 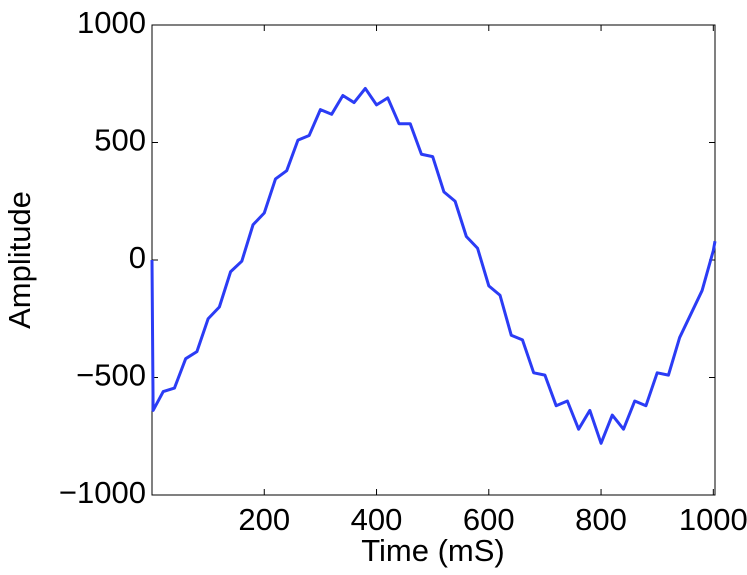 What do you see at coordinates (111, 375) in the screenshot?
I see `y-tick-label: −500` at bounding box center [111, 375].